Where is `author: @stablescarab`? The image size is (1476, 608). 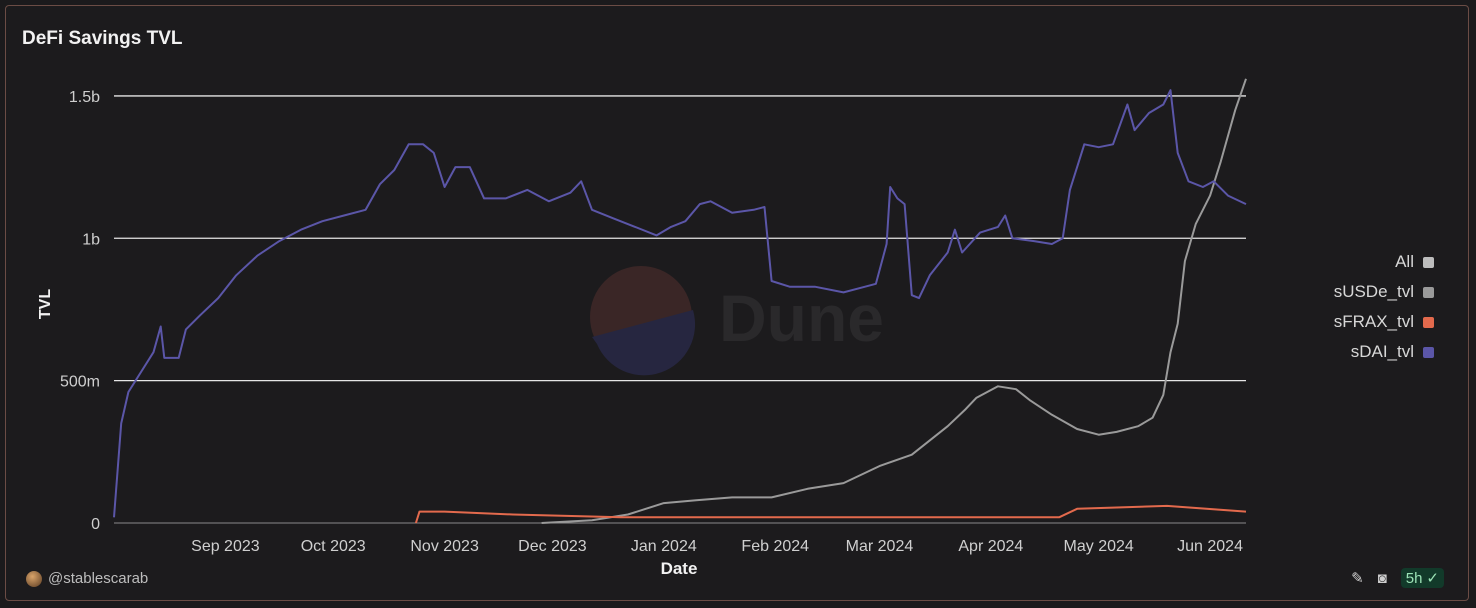 author: @stablescarab is located at coordinates (87, 578).